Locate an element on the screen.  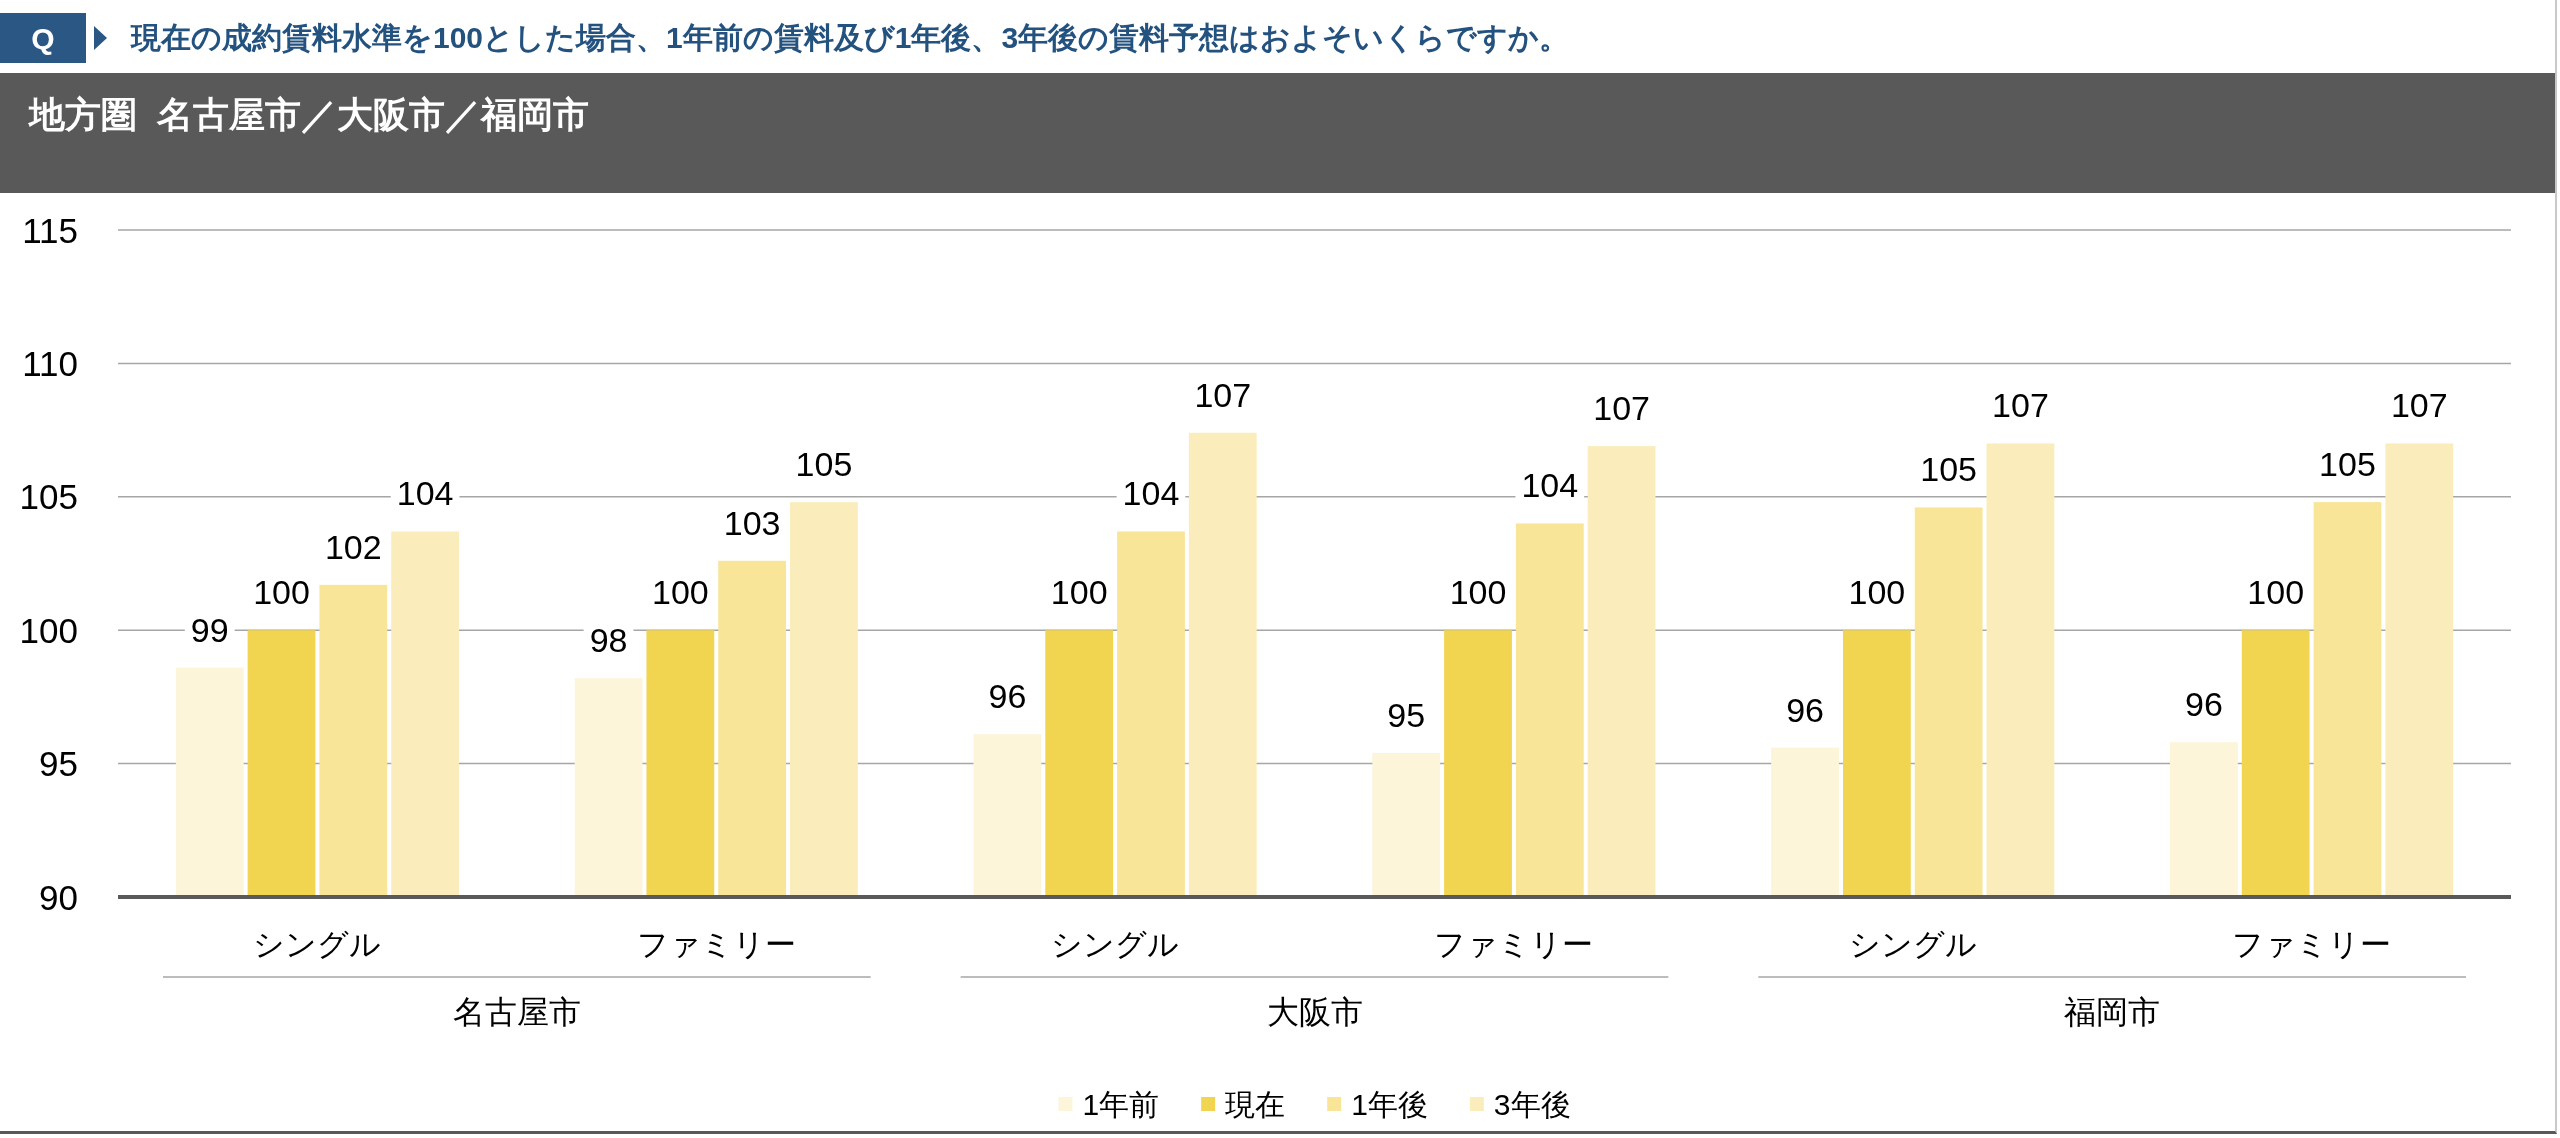
text: Q is located at coordinates (43, 38).